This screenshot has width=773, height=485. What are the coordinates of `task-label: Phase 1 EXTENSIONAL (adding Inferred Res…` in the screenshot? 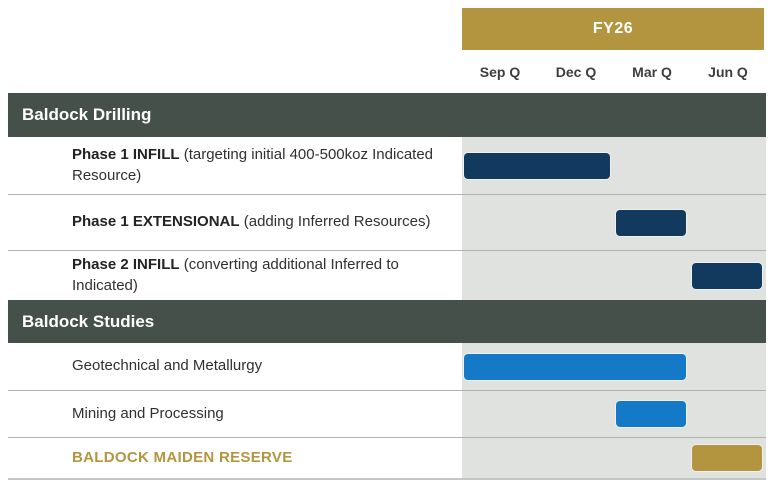 It's located at (251, 222).